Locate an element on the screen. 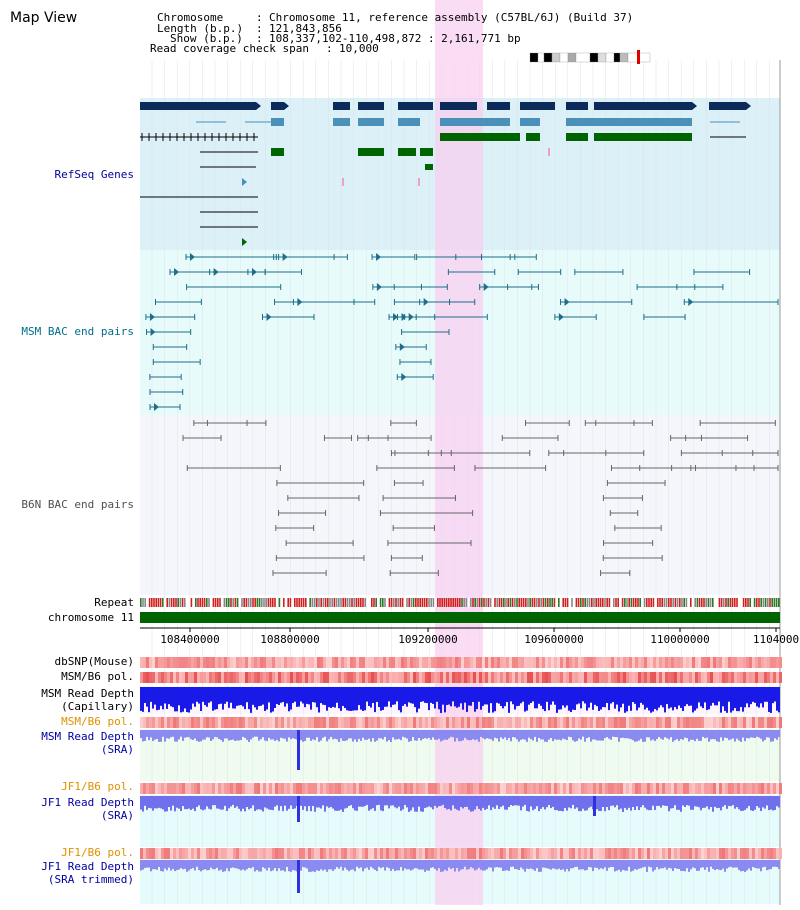 The height and width of the screenshot is (910, 800). track-label-repeat: Repeat is located at coordinates (114, 602).